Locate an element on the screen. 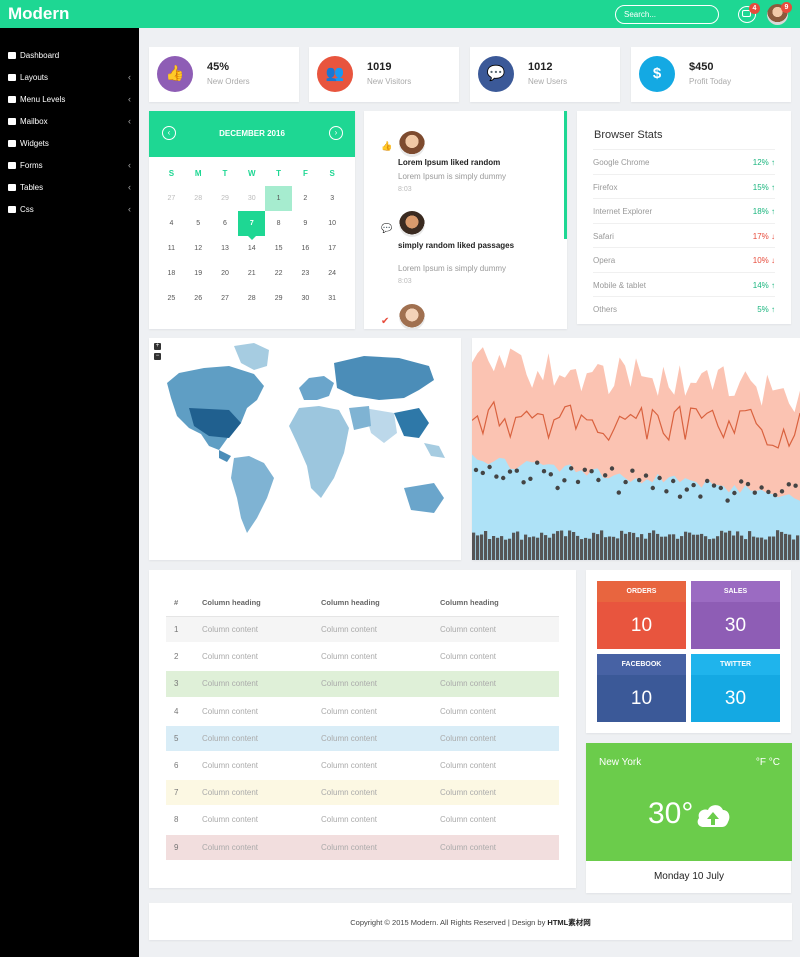 This screenshot has width=800, height=957. sidebar-item-menu-levels: Menu Levels ‹ is located at coordinates (69, 100).